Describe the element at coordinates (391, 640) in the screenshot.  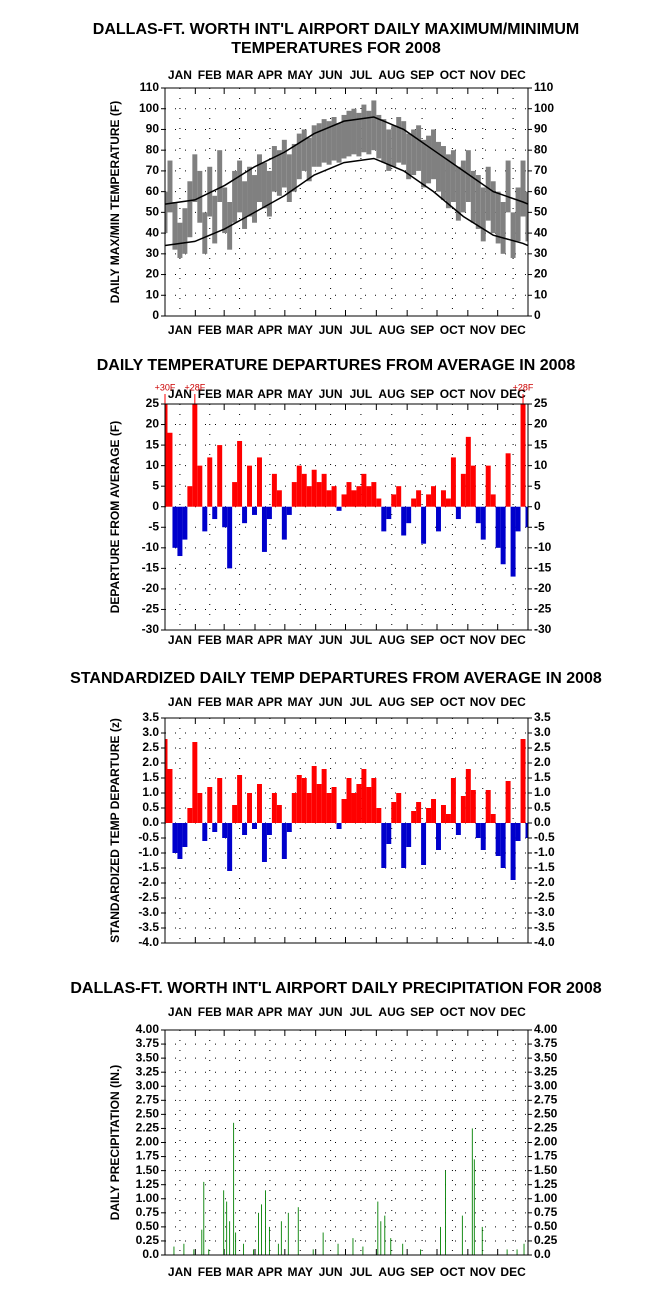
I see `month-label: AUG` at that location.